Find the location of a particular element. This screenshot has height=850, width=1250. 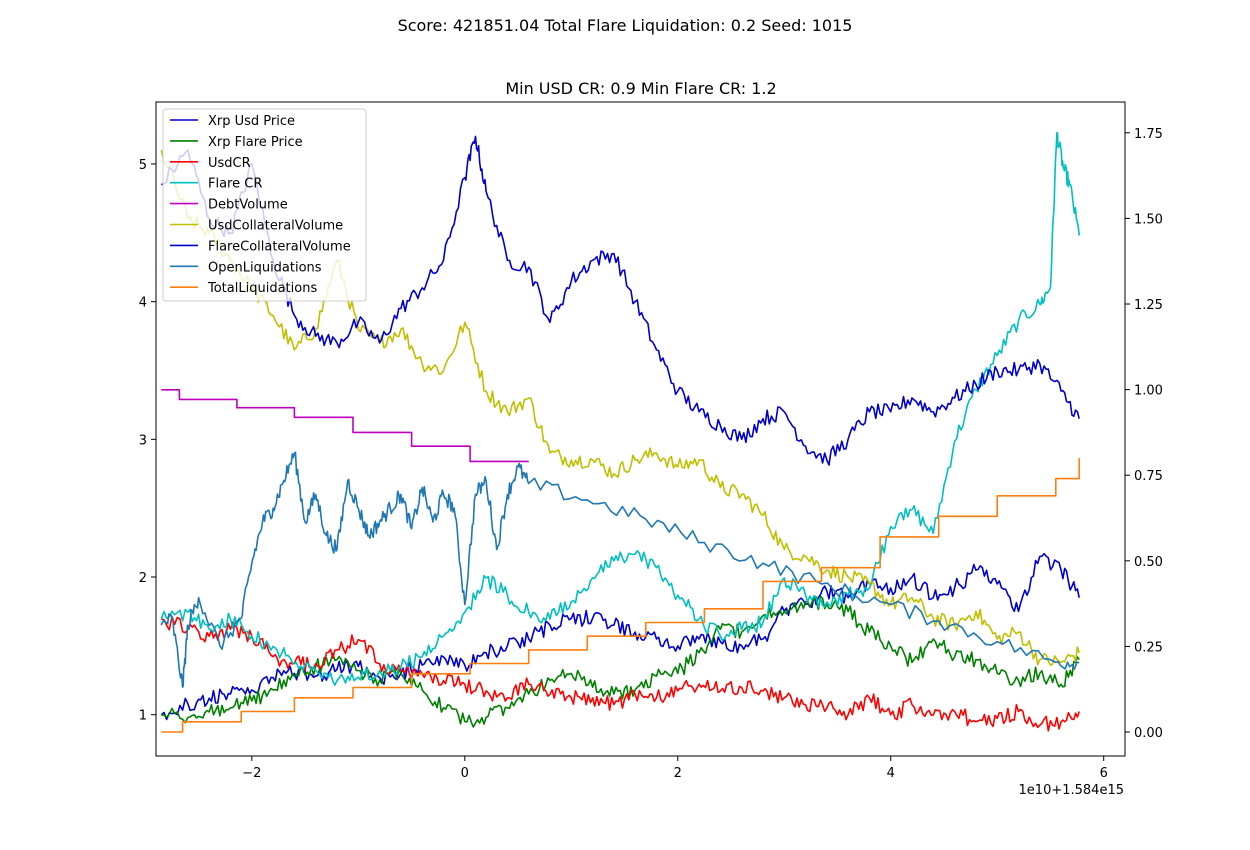

y-right-tick-label: 0.75 is located at coordinates (1148, 476).